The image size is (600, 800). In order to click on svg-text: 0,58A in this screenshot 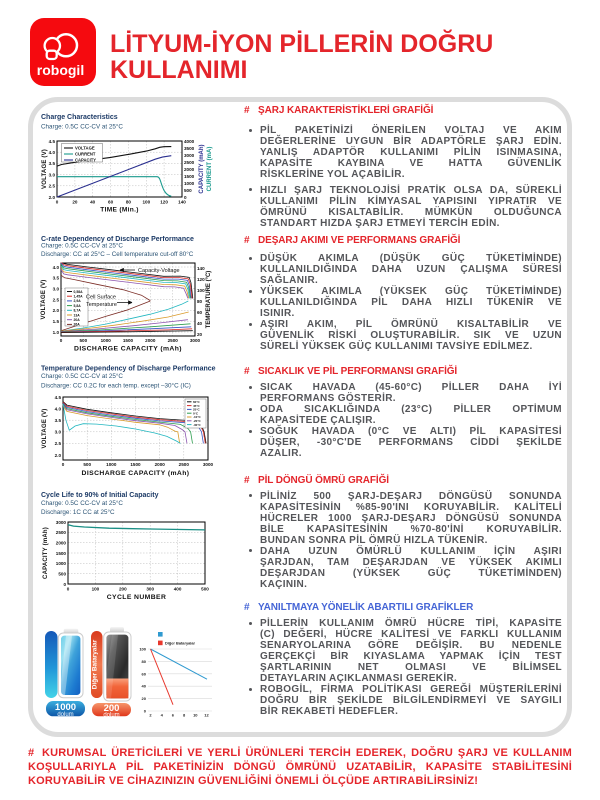, I will do `click(79, 292)`.